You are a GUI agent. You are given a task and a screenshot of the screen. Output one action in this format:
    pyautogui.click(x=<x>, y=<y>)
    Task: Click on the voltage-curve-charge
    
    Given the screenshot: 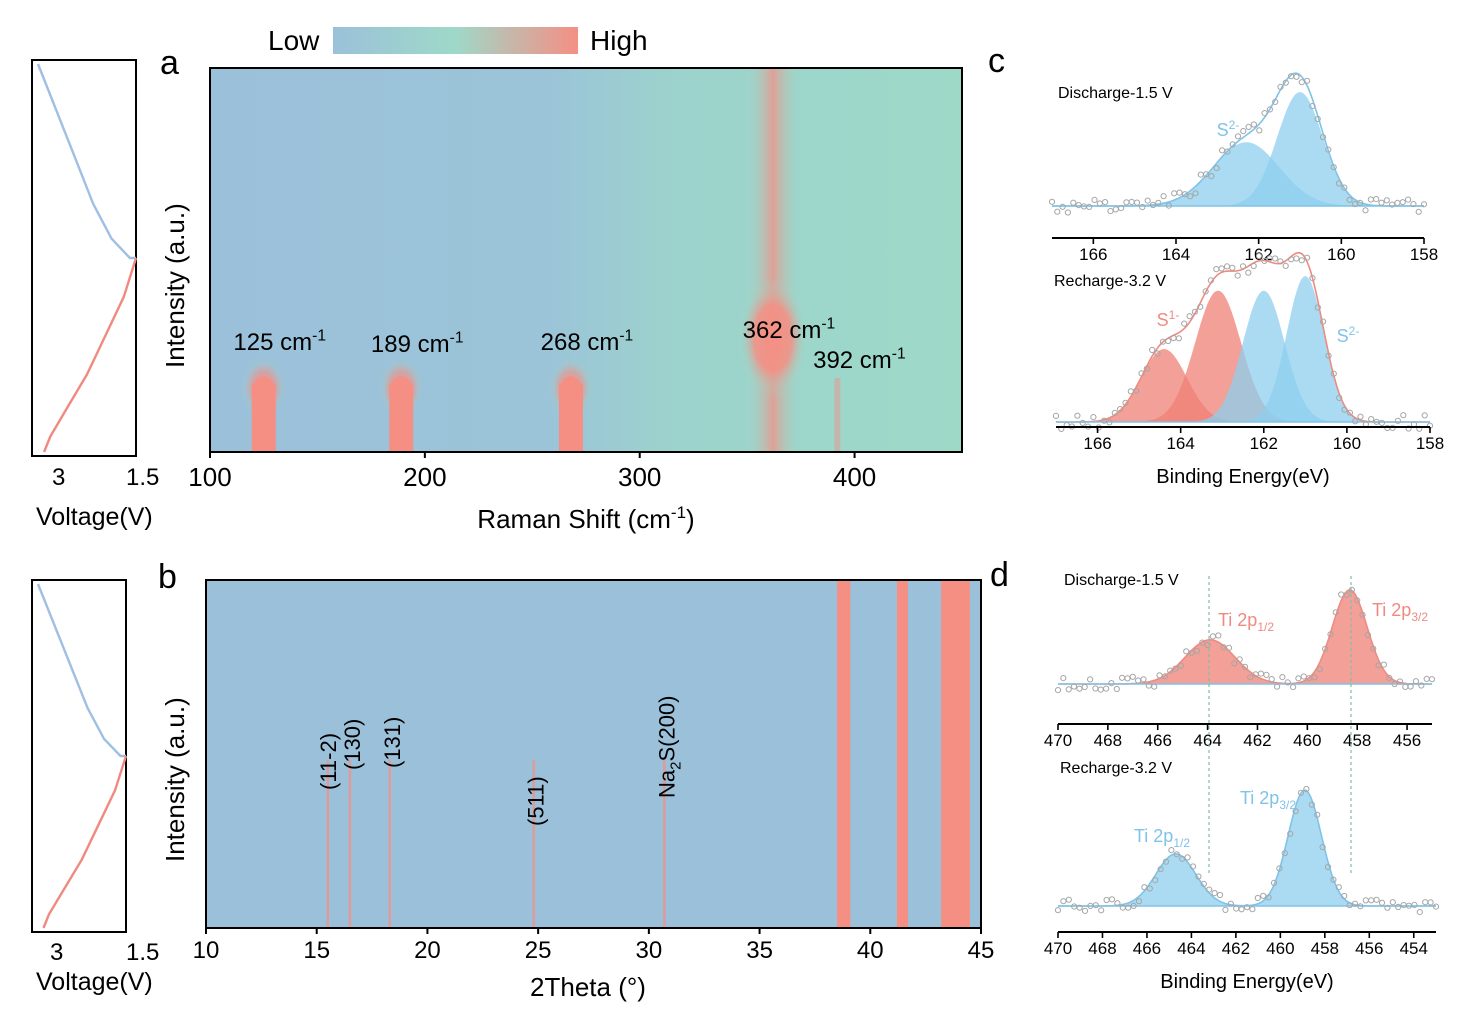 What is the action you would take?
    pyautogui.click(x=90, y=355)
    